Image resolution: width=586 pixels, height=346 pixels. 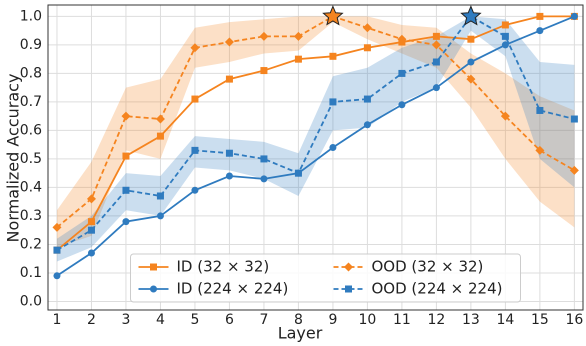 What do you see at coordinates (13, 158) in the screenshot?
I see `y-axis-label: Normalized Accuracy` at bounding box center [13, 158].